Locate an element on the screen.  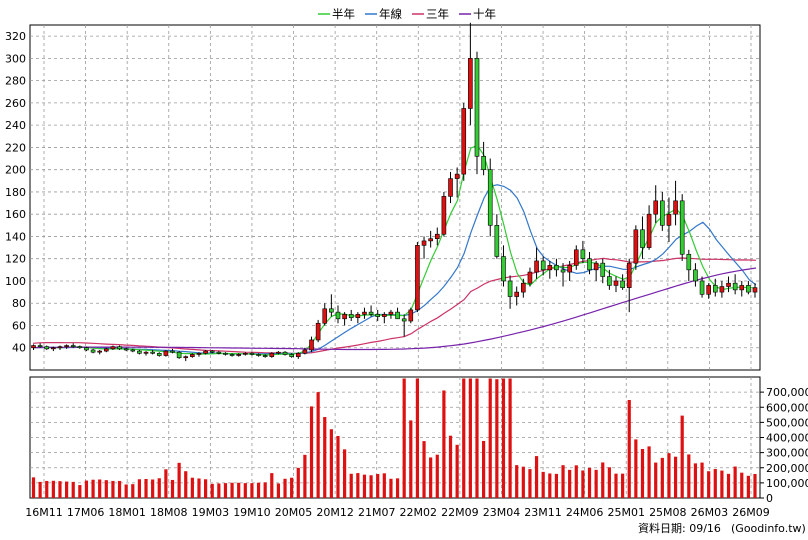
price-tick-0: 40 is located at coordinates (19, 348).